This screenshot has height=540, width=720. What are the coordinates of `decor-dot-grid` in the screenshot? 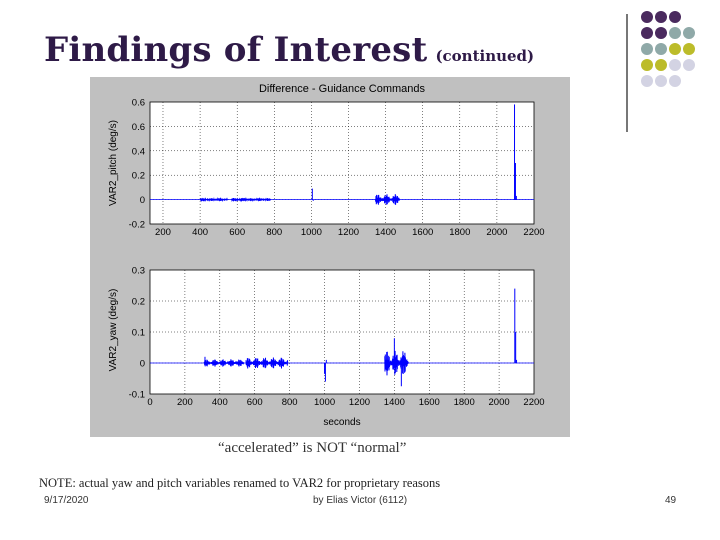 It's located at (668, 49).